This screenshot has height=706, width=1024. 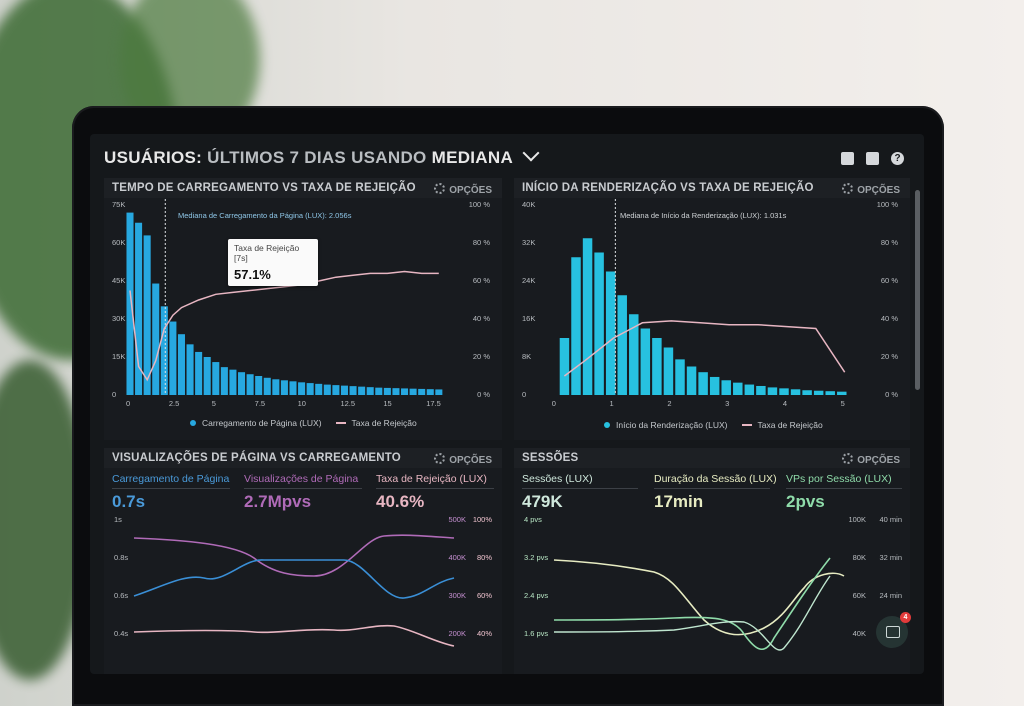 I want to click on y-right-a-tick: 400K, so click(x=457, y=557).